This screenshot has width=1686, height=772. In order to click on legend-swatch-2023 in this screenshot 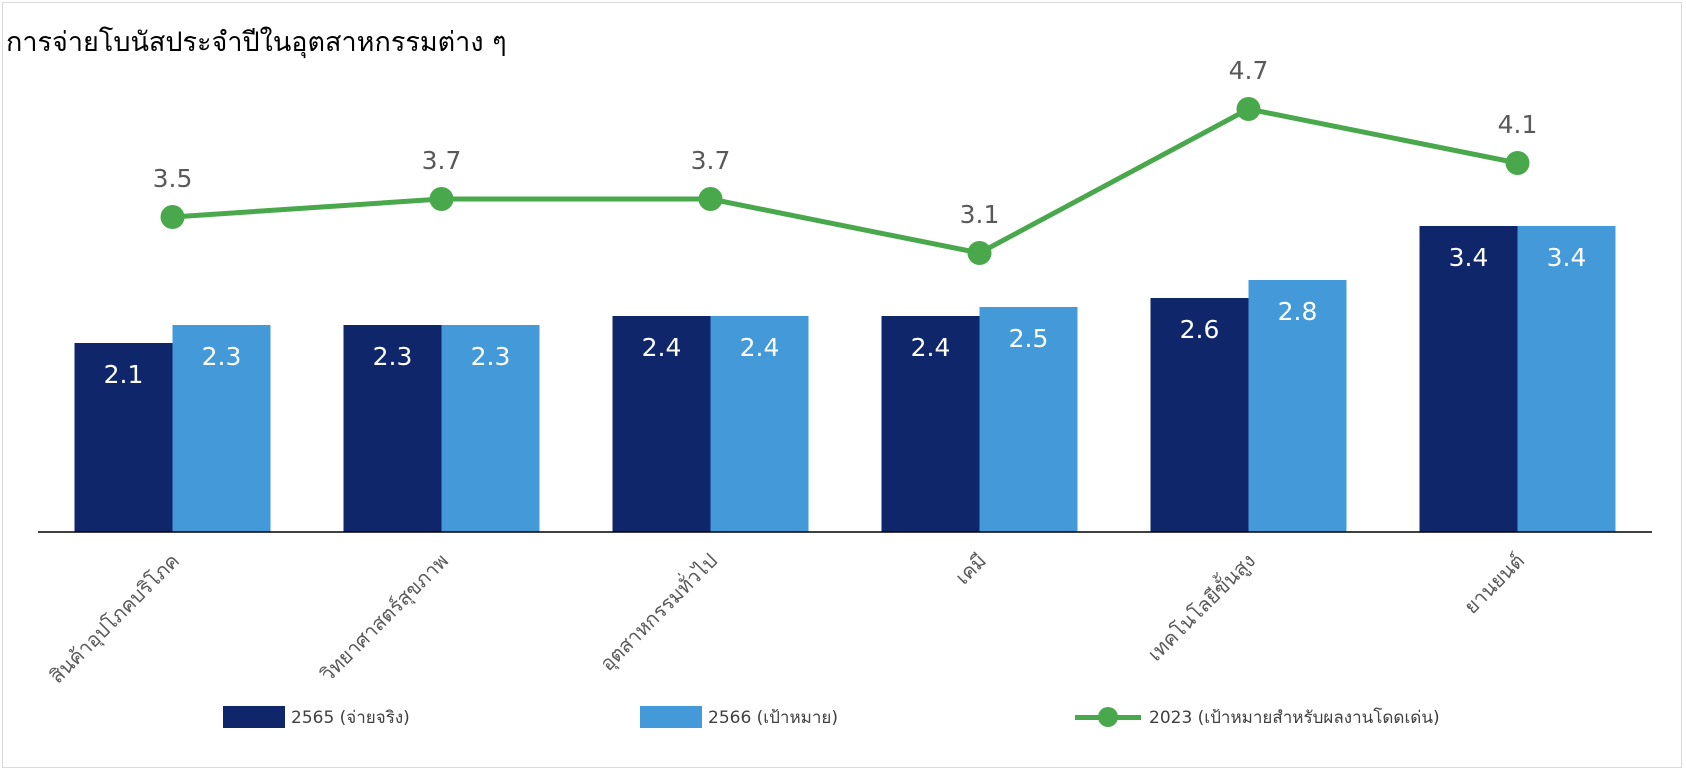, I will do `click(1108, 717)`.